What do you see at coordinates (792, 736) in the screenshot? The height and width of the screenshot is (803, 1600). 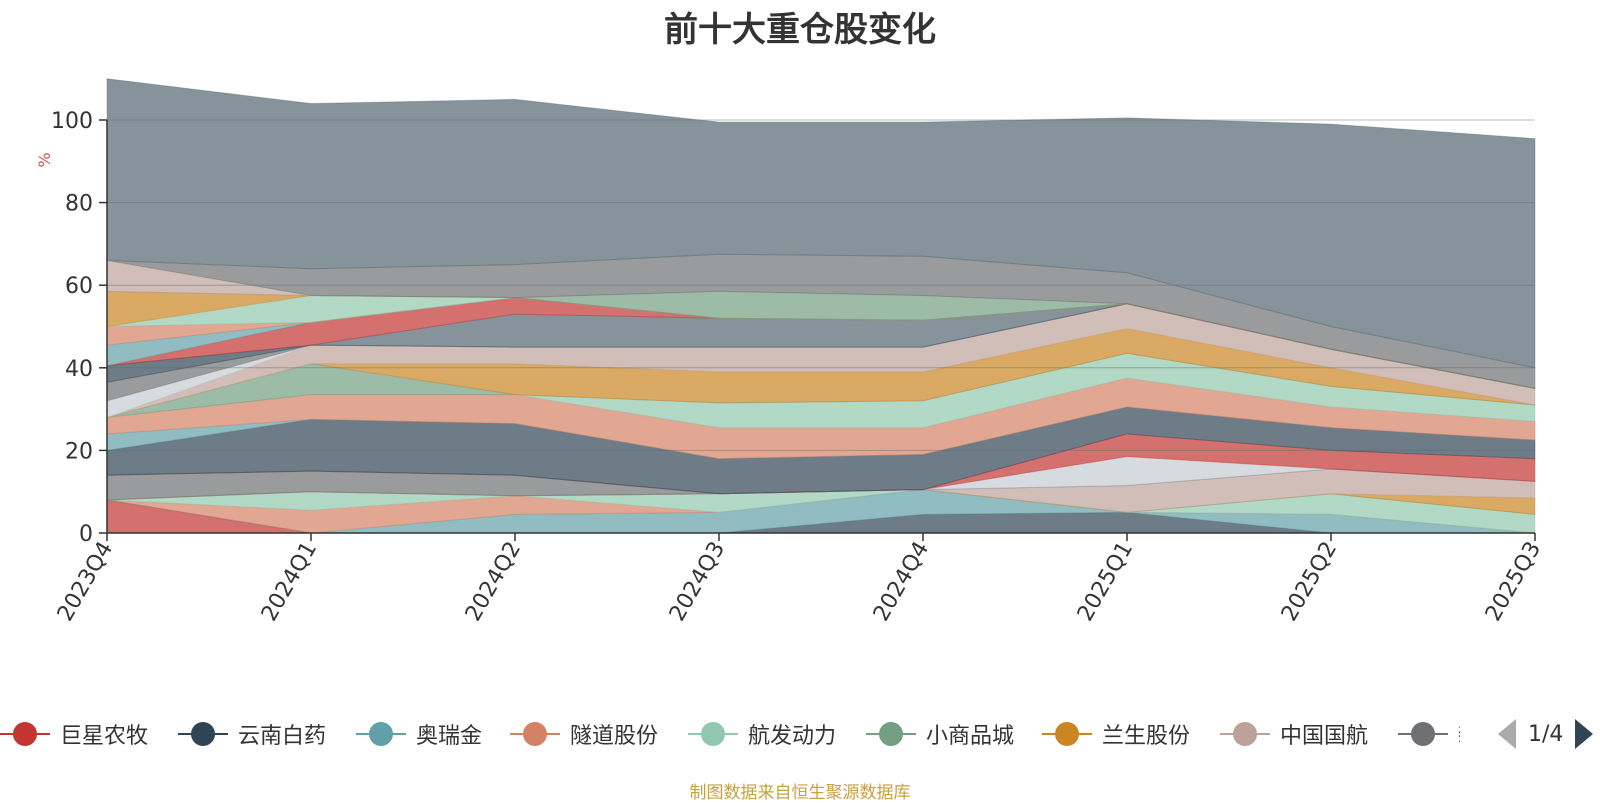 I see `legend-label: 航发动力` at bounding box center [792, 736].